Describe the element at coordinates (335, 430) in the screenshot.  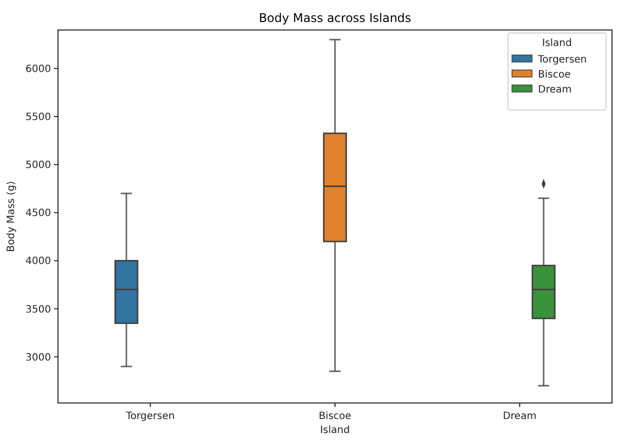
I see `x-axis-title: Island` at that location.